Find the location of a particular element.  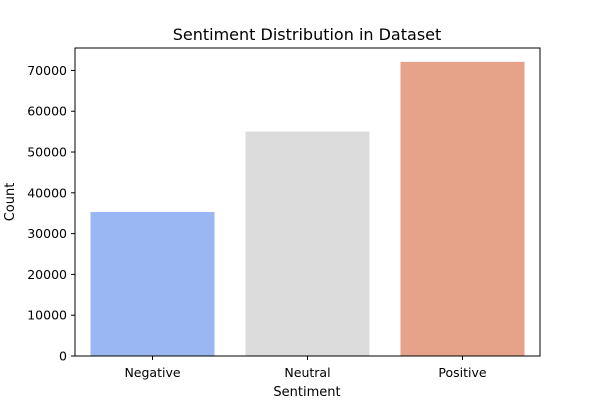

chart-title: Sentiment Distribution in Dataset is located at coordinates (307, 34).